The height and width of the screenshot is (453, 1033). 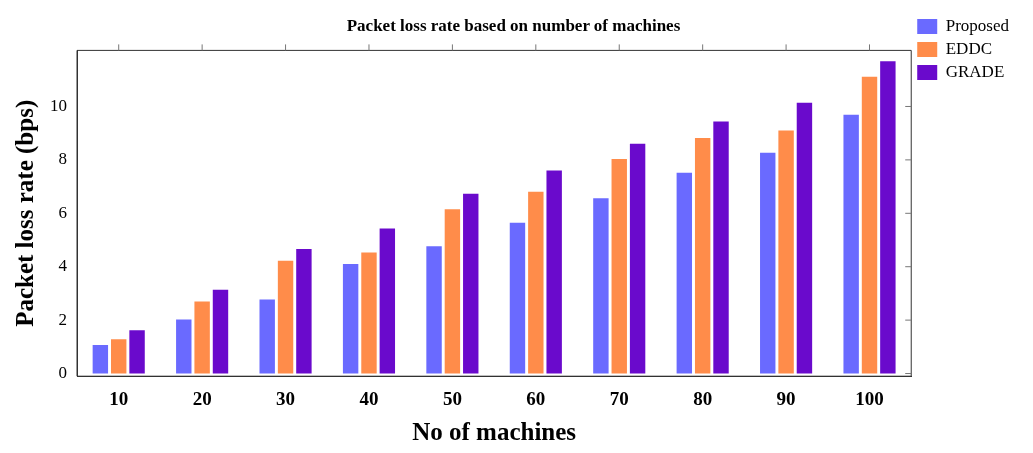 I want to click on x-tick-label: 60, so click(x=536, y=398).